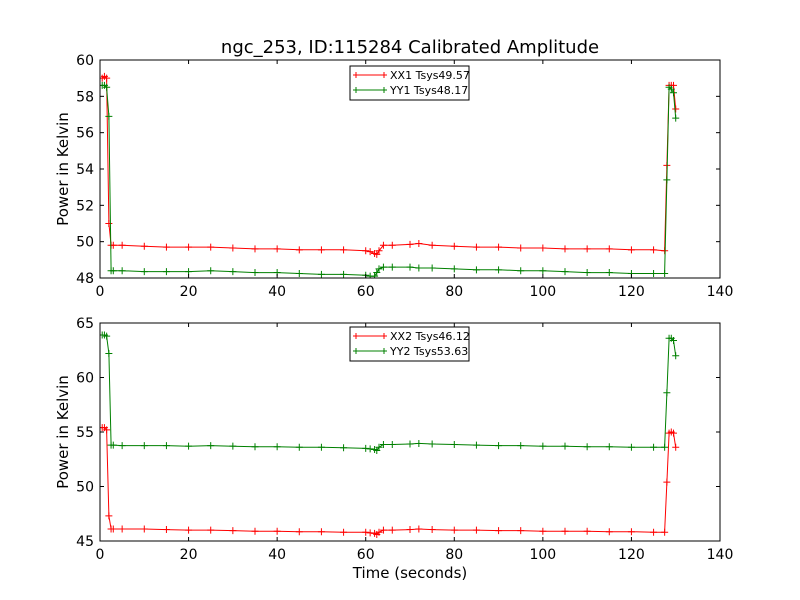 The height and width of the screenshot is (600, 800). I want to click on legend-box, so click(409, 83).